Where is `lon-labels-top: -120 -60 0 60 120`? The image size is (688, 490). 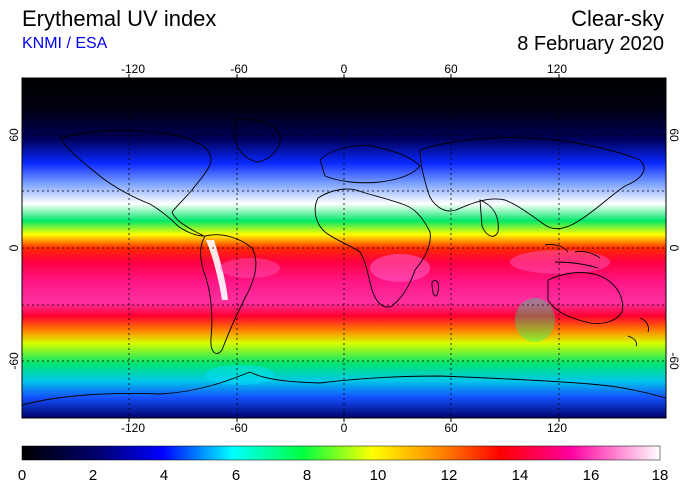
lon-labels-top: -120 -60 0 60 120 is located at coordinates (344, 69).